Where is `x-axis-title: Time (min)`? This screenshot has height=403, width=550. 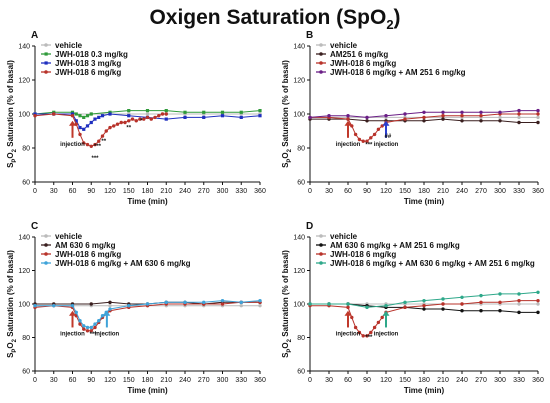 x-axis-title: Time (min) is located at coordinates (147, 201).